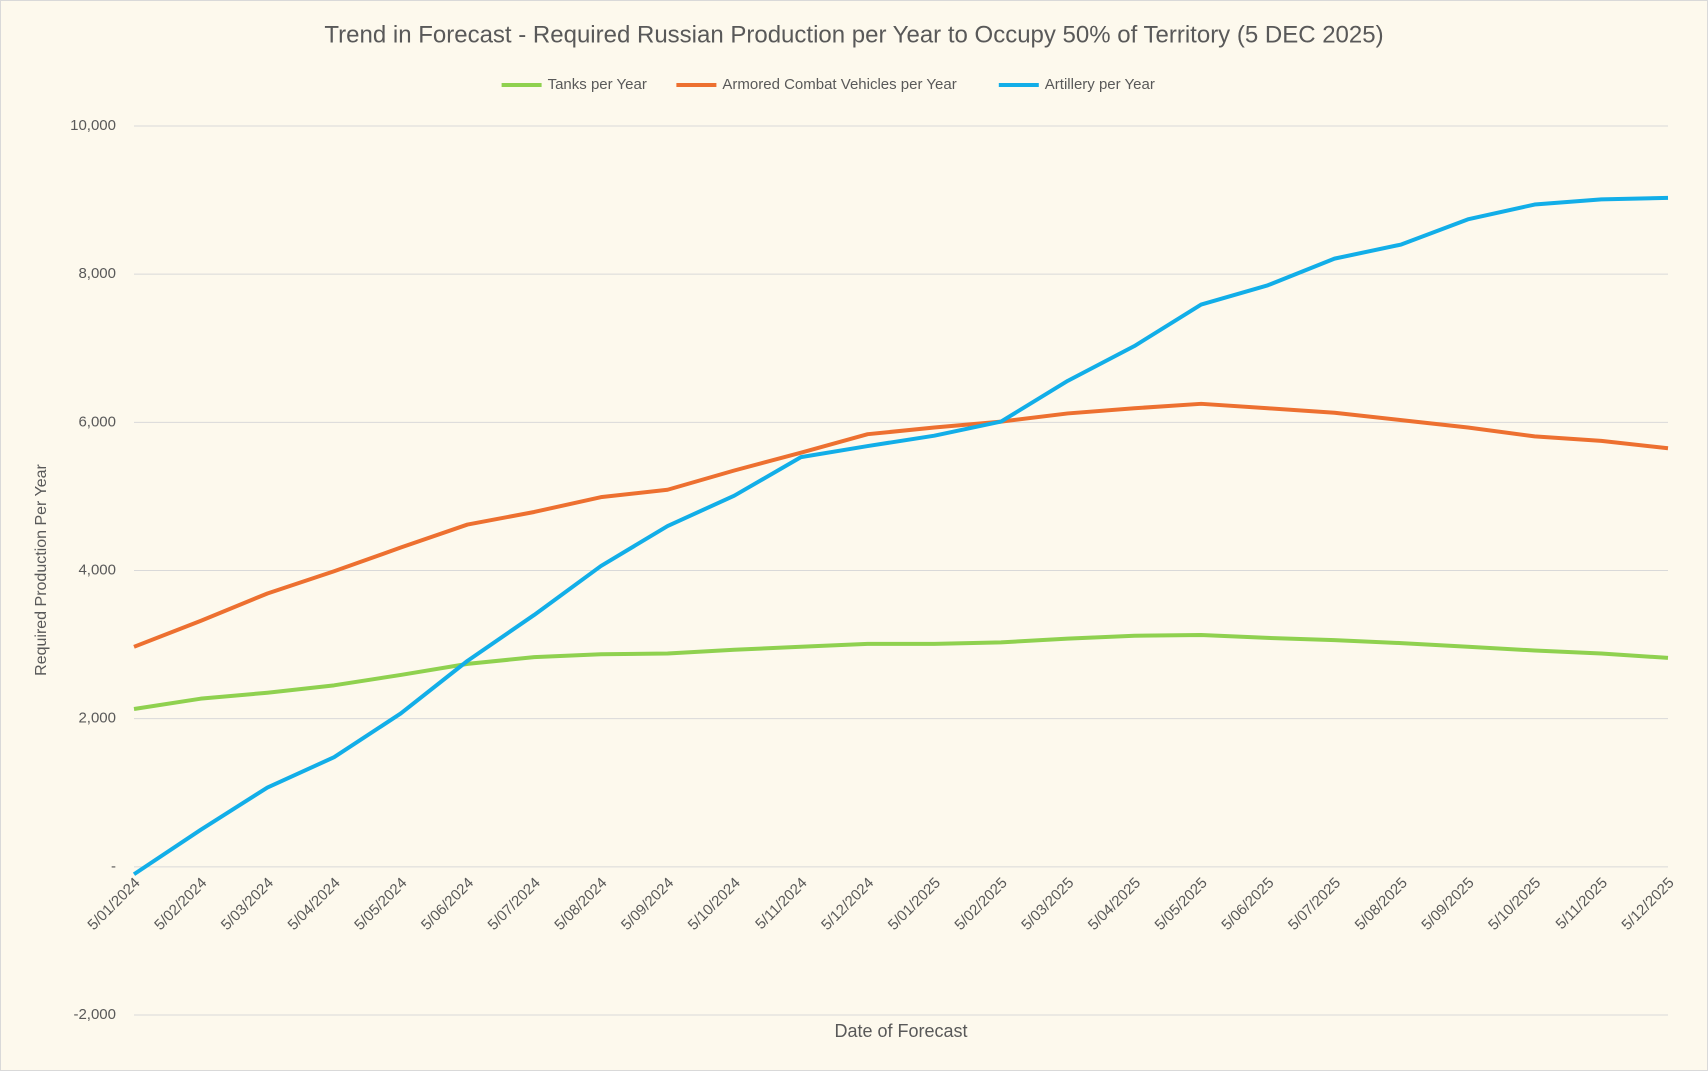 This screenshot has width=1708, height=1071. What do you see at coordinates (900, 1031) in the screenshot?
I see `x-axis-title: Date of Forecast` at bounding box center [900, 1031].